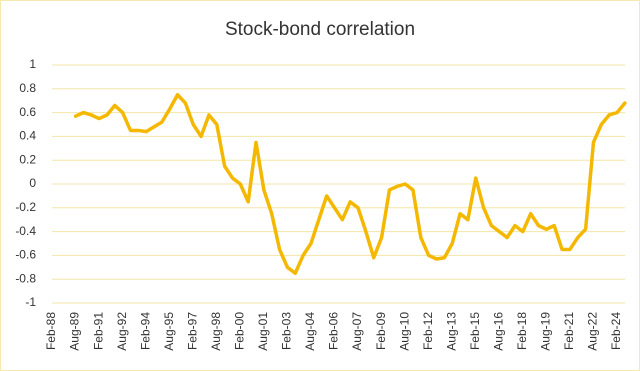  I want to click on x-tick-label: Aug-19, so click(546, 331).